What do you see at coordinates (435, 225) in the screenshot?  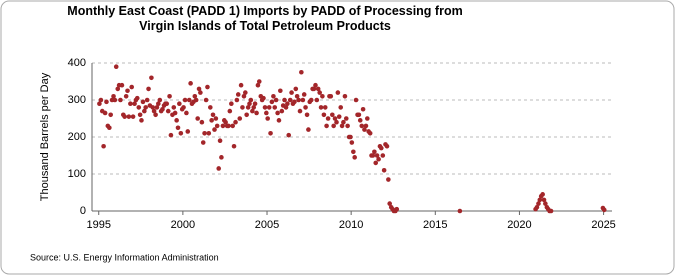 I see `x-tick-label: 2015` at bounding box center [435, 225].